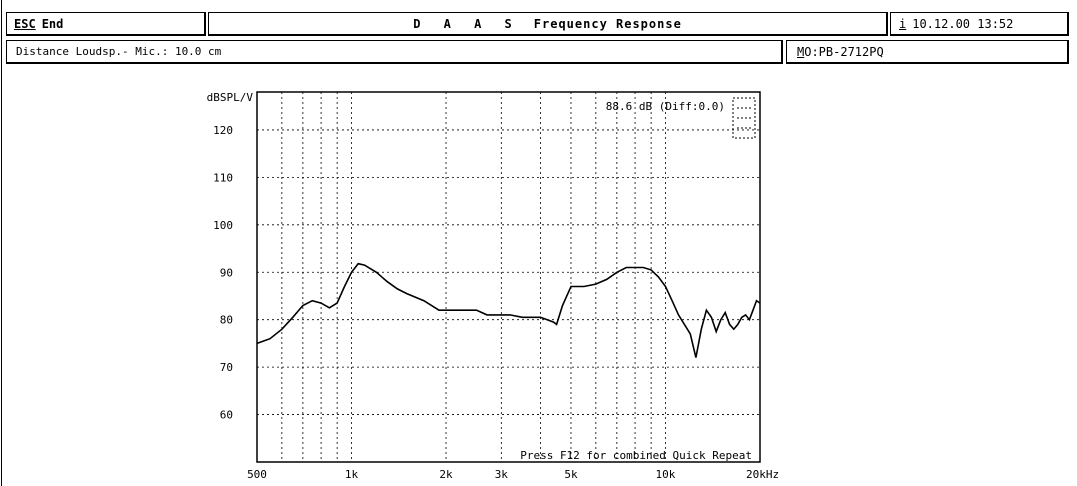  I want to click on y-axis-tick-labels: 60 70 80 90 100 110 120, so click(223, 273).